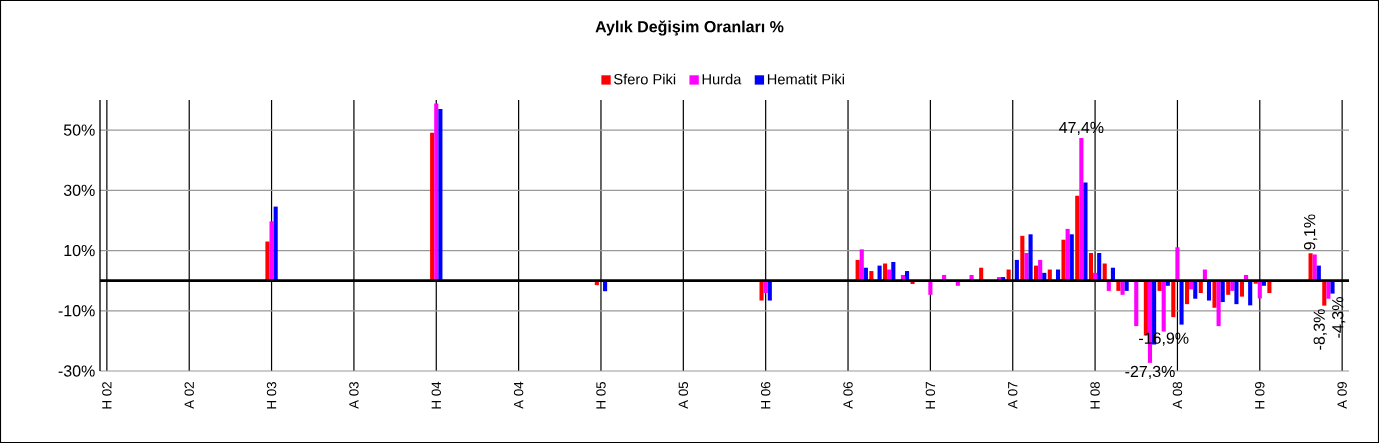 This screenshot has height=443, width=1379. What do you see at coordinates (354, 395) in the screenshot?
I see `x-tick-label: A 03` at bounding box center [354, 395].